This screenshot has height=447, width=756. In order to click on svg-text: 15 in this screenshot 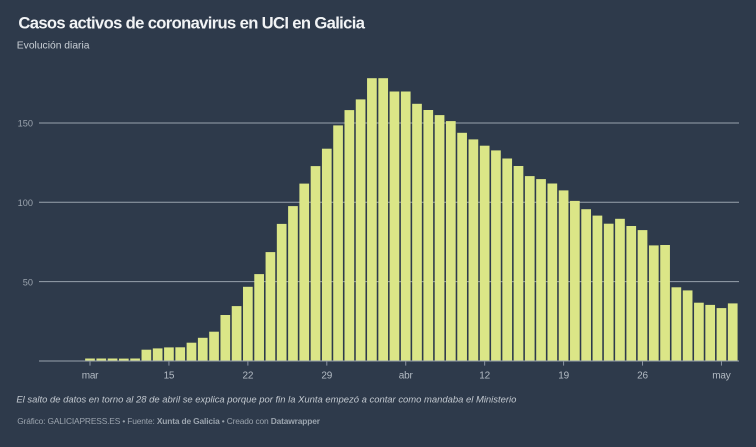, I will do `click(169, 375)`.